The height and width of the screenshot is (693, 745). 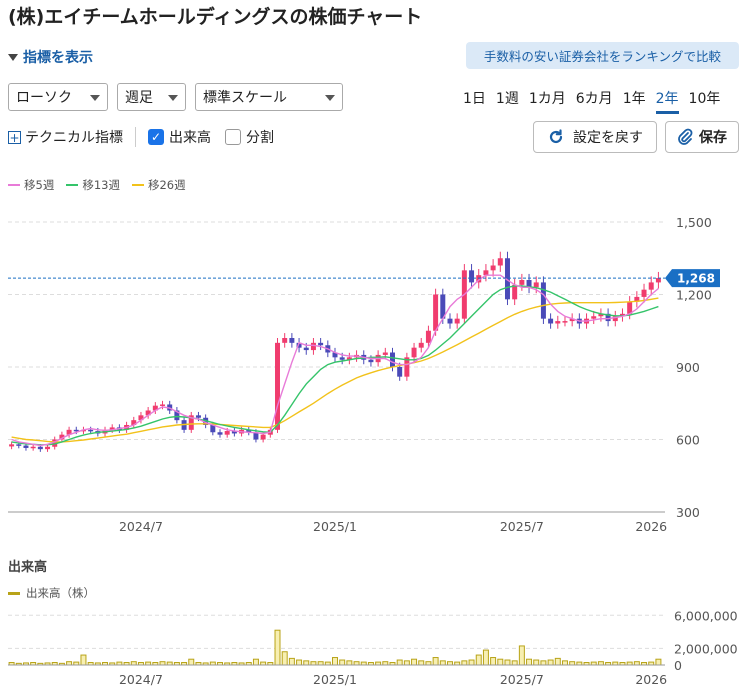 What do you see at coordinates (74, 138) in the screenshot?
I see `technical-indicators-link: テクニカル指標` at bounding box center [74, 138].